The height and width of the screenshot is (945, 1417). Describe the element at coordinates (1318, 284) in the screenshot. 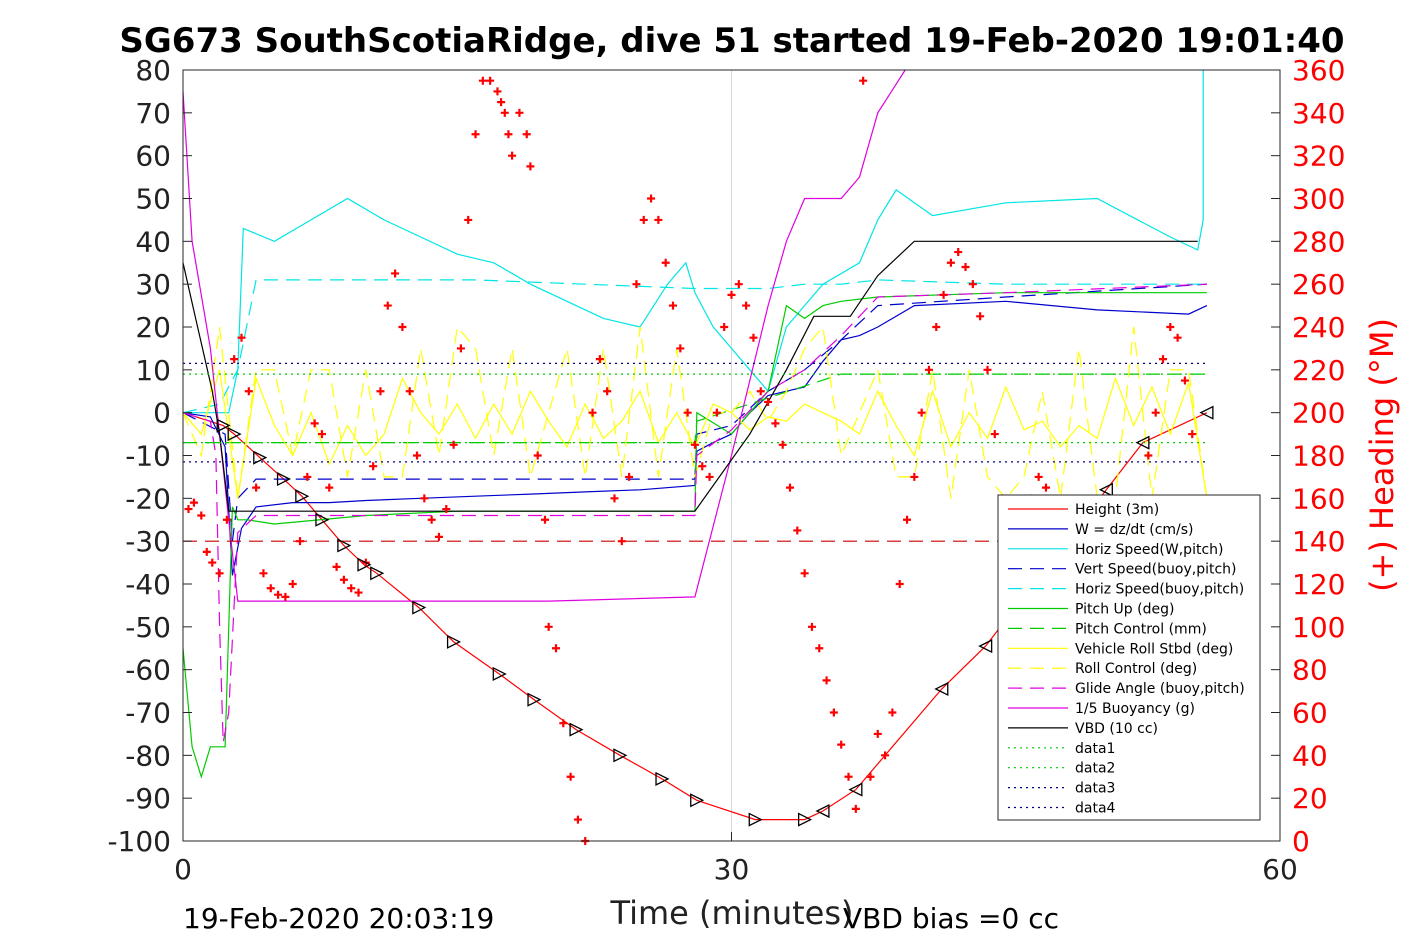

I see `y2-tick-label: 260` at that location.